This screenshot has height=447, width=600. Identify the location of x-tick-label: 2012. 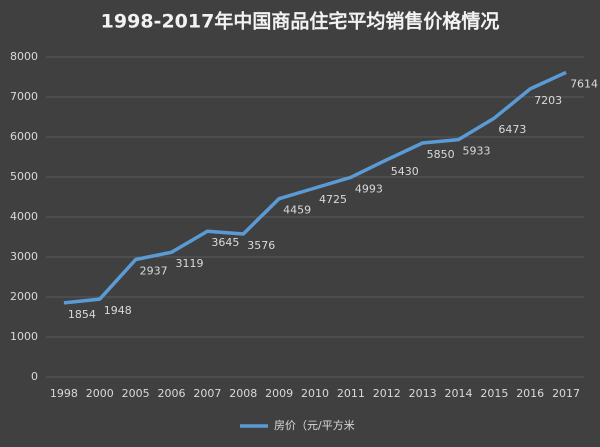
(387, 393).